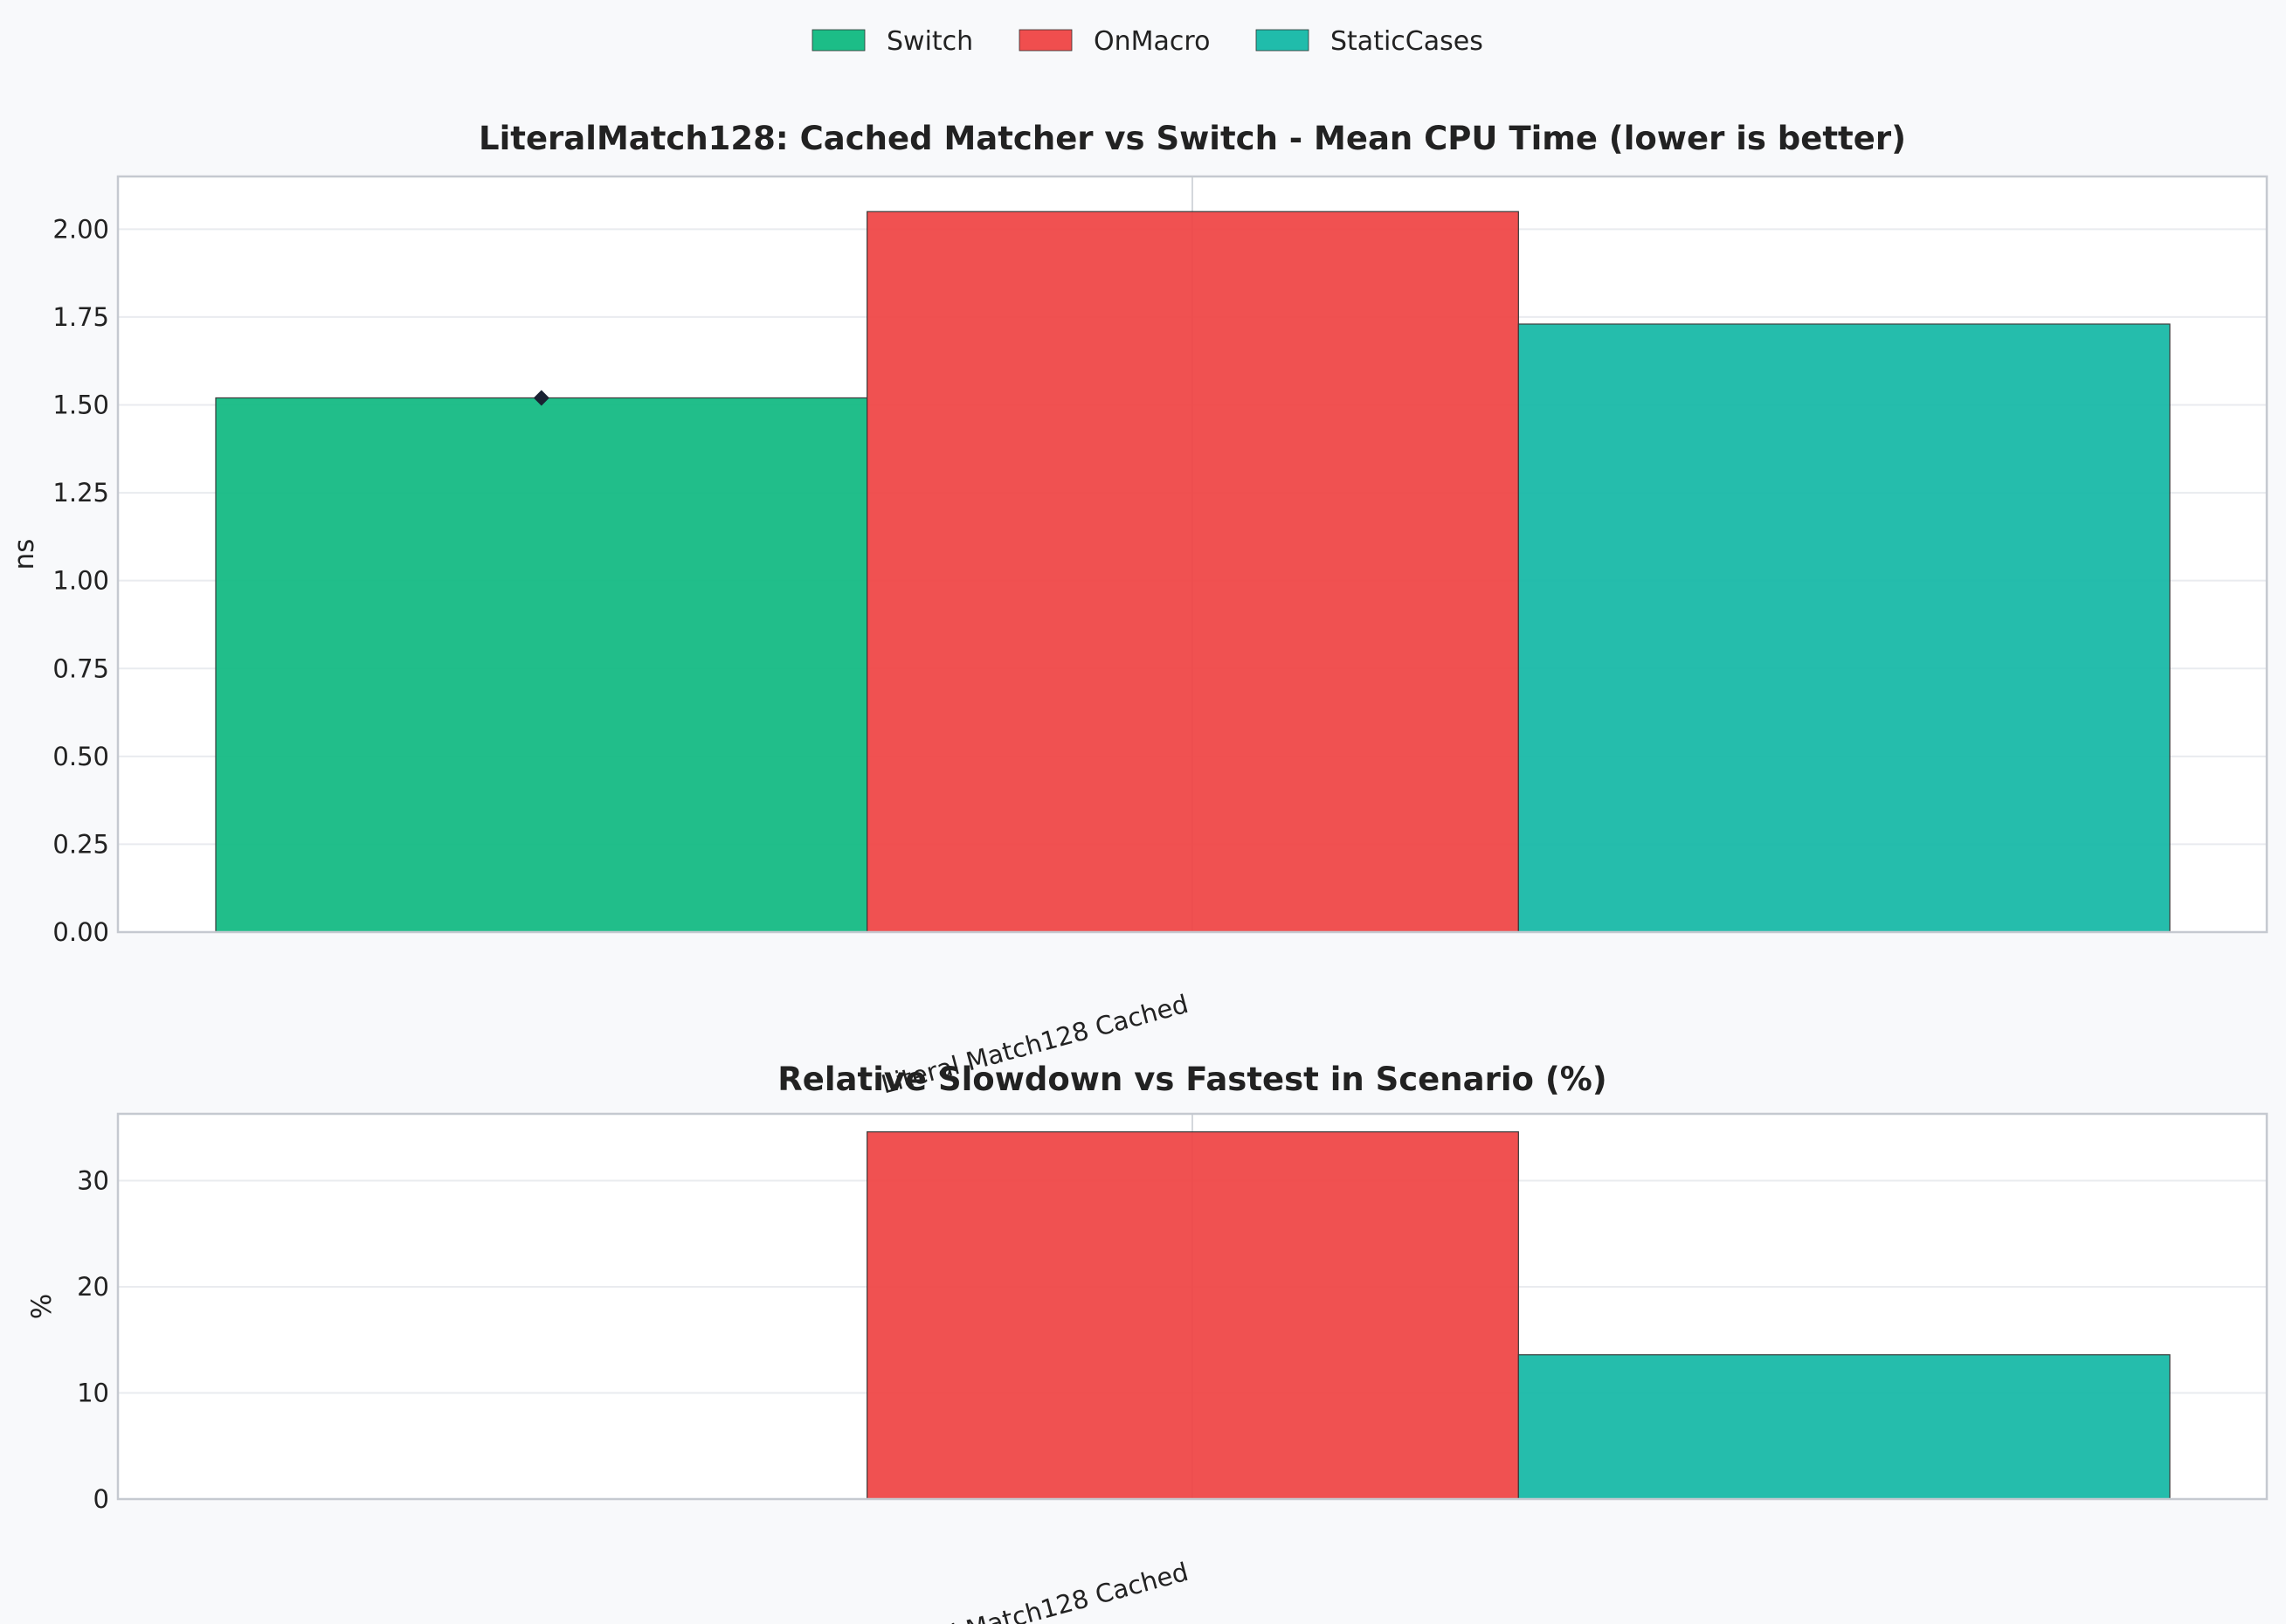  What do you see at coordinates (80, 932) in the screenshot?
I see `cpu-time-ytick-label: 0.00` at bounding box center [80, 932].